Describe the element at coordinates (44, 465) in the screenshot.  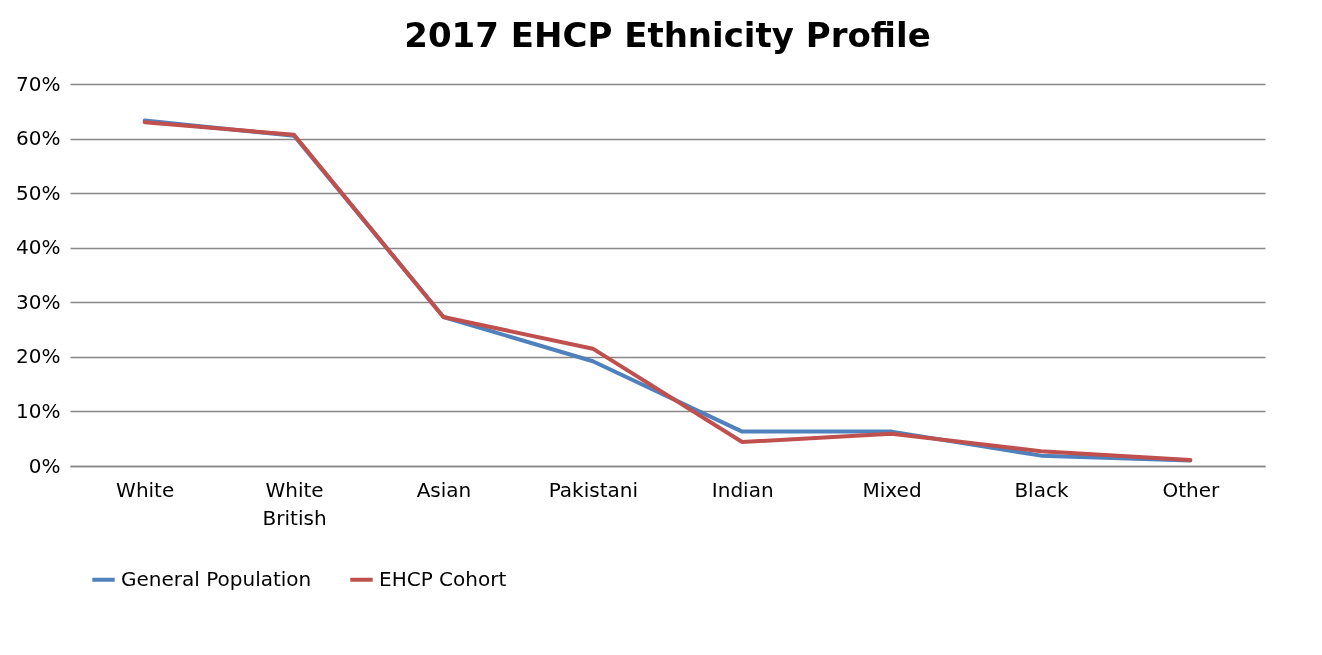
I see `y-tick-label: 0%` at that location.